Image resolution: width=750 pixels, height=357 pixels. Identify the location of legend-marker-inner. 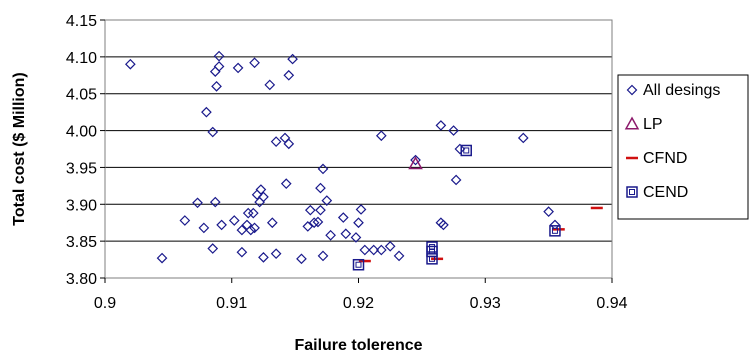
(632, 192).